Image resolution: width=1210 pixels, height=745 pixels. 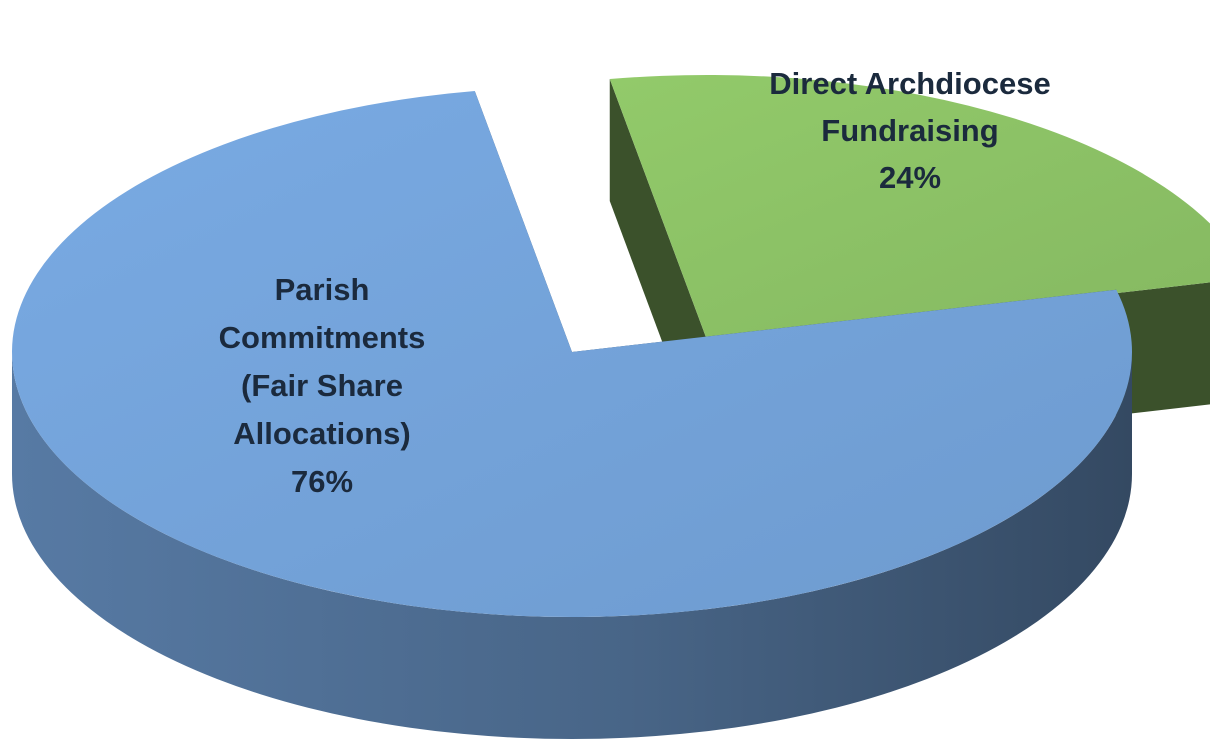 What do you see at coordinates (322, 481) in the screenshot?
I see `value-label: 76%` at bounding box center [322, 481].